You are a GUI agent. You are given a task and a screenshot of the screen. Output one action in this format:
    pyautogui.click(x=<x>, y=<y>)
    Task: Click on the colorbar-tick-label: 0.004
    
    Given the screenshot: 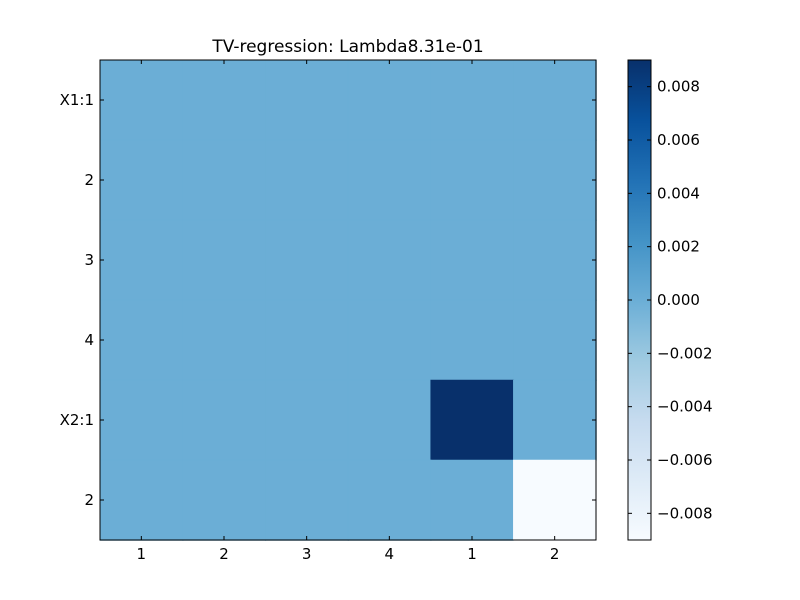 What is the action you would take?
    pyautogui.click(x=678, y=193)
    